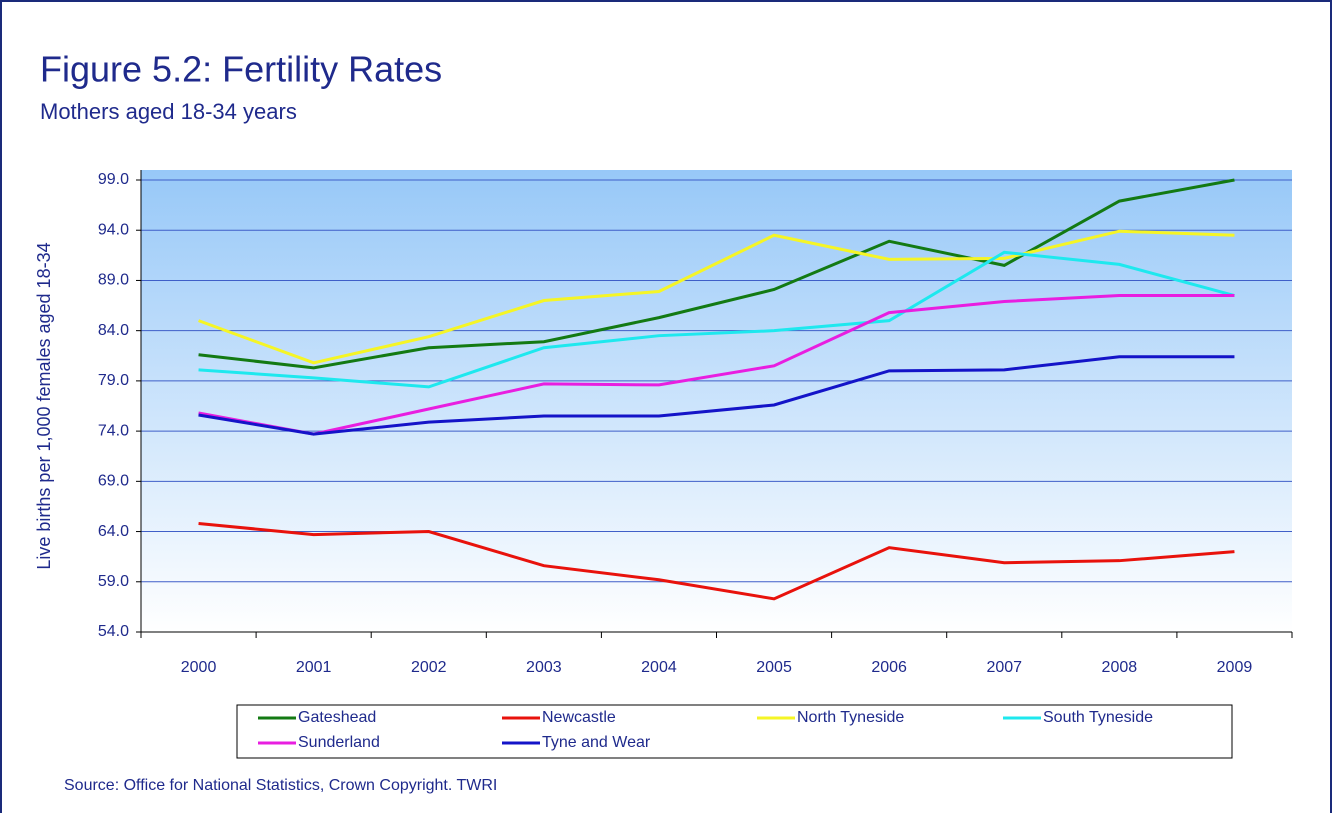 The image size is (1332, 813). I want to click on x-tick-label: 2003, so click(544, 667).